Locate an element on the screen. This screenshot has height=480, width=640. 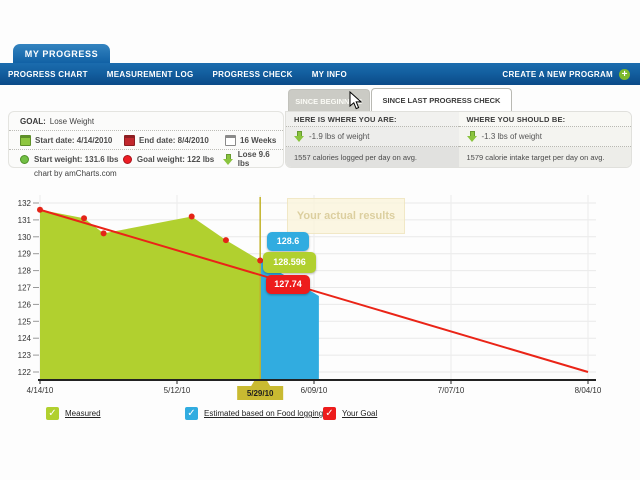
goal-weight-text: Goal weight: 122 lbs is located at coordinates (175, 159).